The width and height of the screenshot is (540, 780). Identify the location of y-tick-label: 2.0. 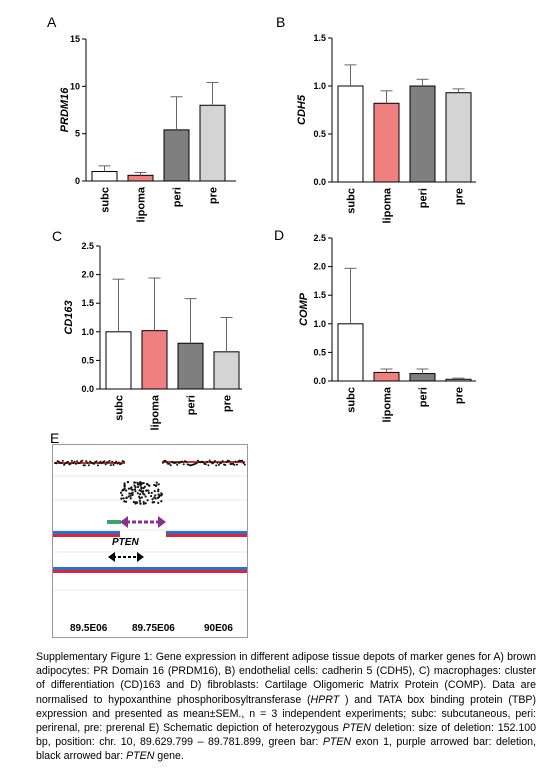
(87, 275).